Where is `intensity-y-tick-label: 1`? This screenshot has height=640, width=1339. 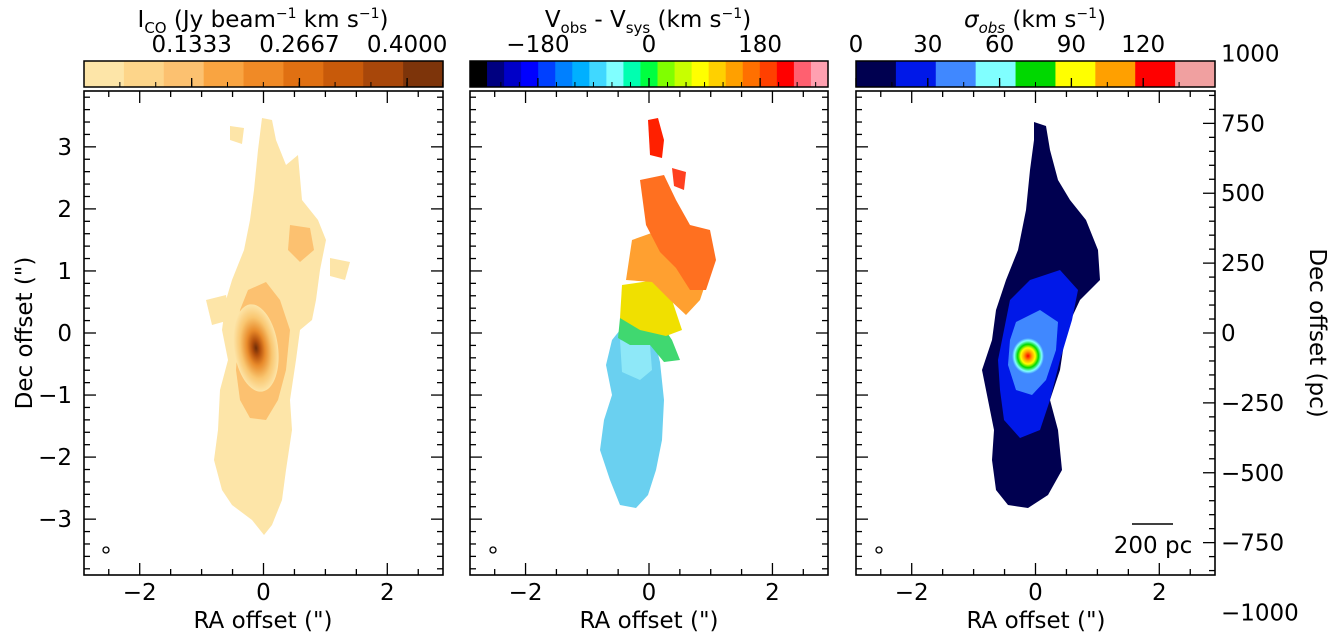 intensity-y-tick-label: 1 is located at coordinates (64, 272).